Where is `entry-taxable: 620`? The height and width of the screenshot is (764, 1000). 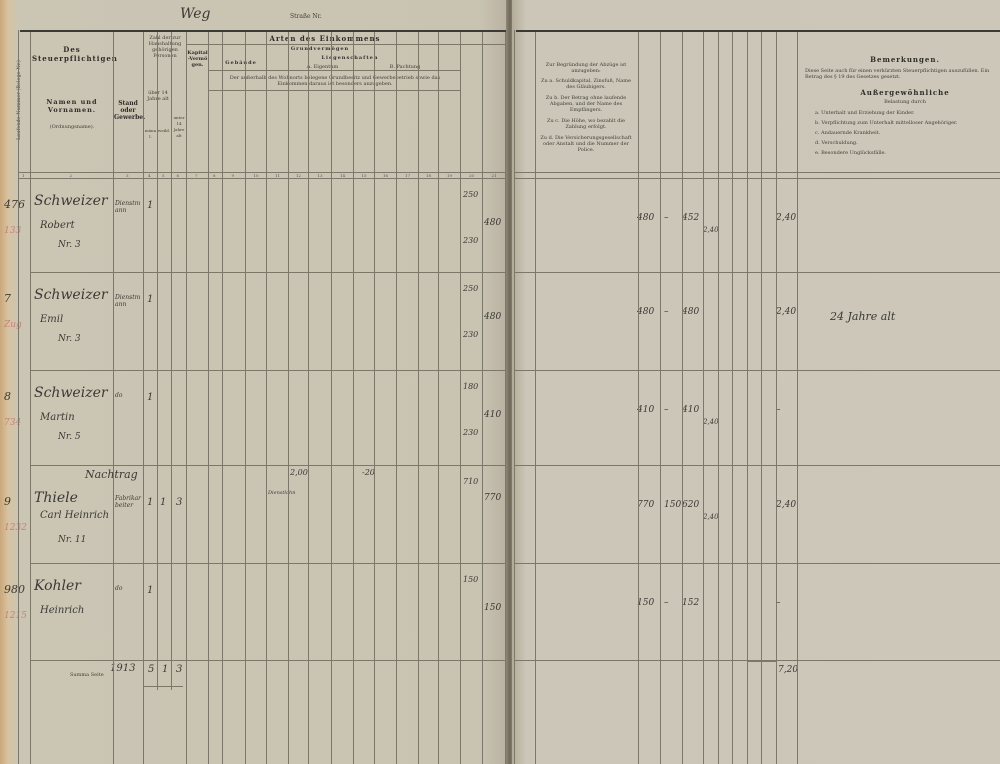 entry-taxable: 620 is located at coordinates (691, 505).